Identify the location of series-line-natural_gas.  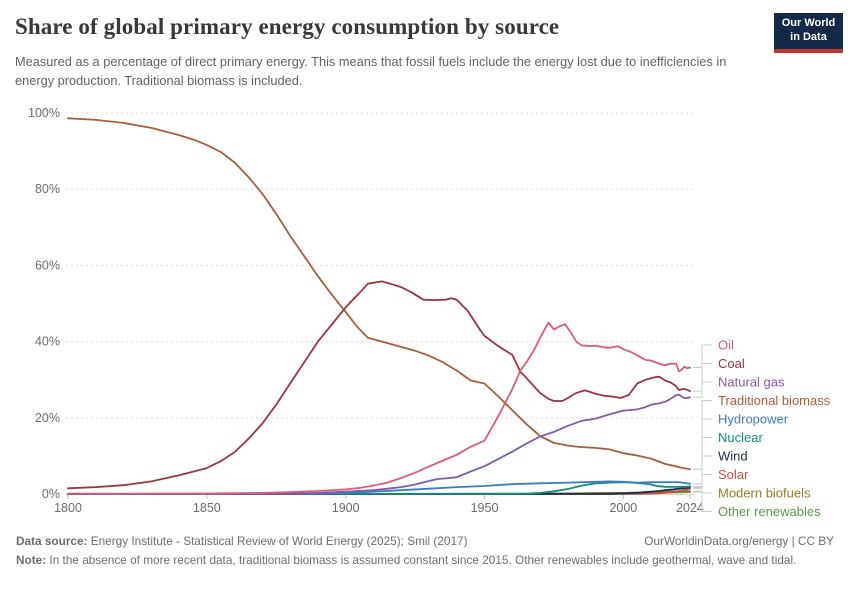
(379, 444).